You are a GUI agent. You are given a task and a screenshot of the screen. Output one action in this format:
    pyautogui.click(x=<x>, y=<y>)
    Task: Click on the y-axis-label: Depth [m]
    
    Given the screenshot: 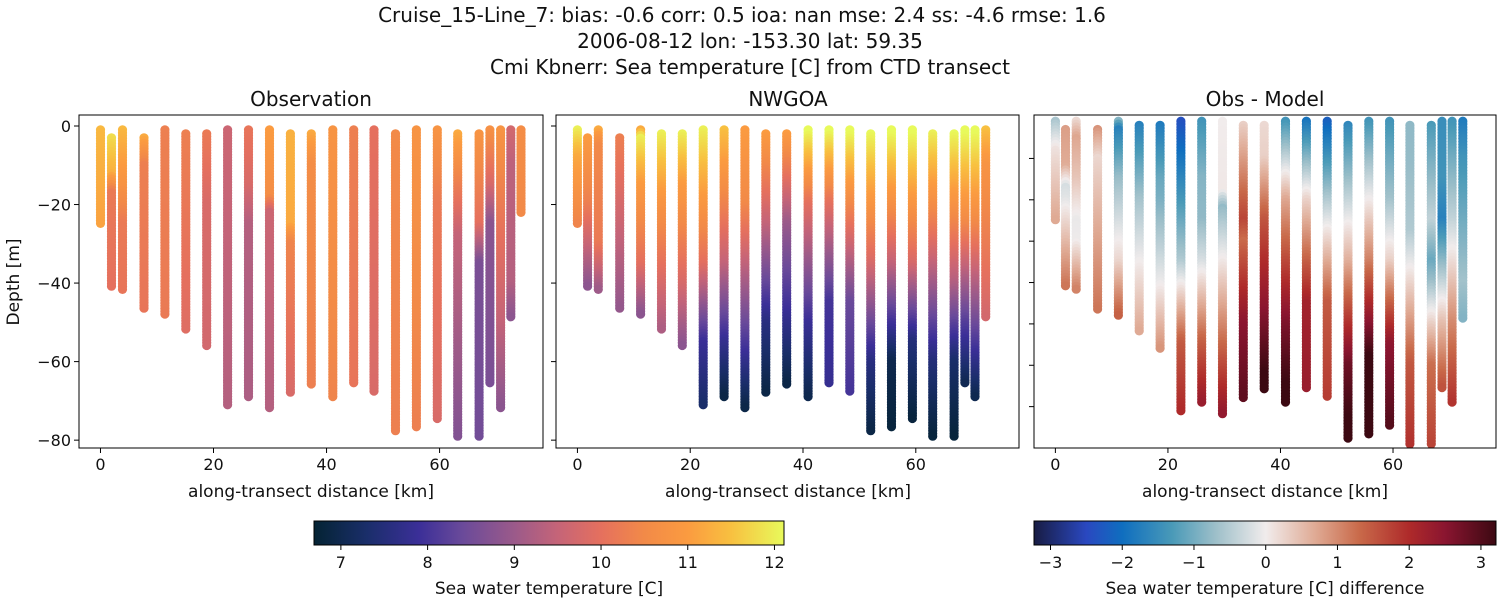 What is the action you would take?
    pyautogui.click(x=14, y=281)
    